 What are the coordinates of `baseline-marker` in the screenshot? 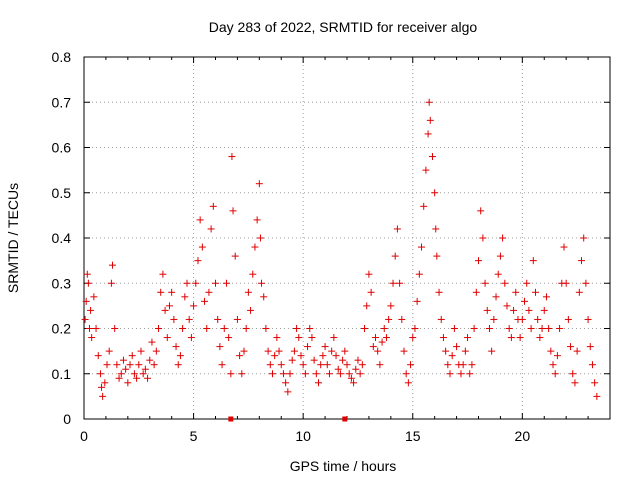 It's located at (345, 419).